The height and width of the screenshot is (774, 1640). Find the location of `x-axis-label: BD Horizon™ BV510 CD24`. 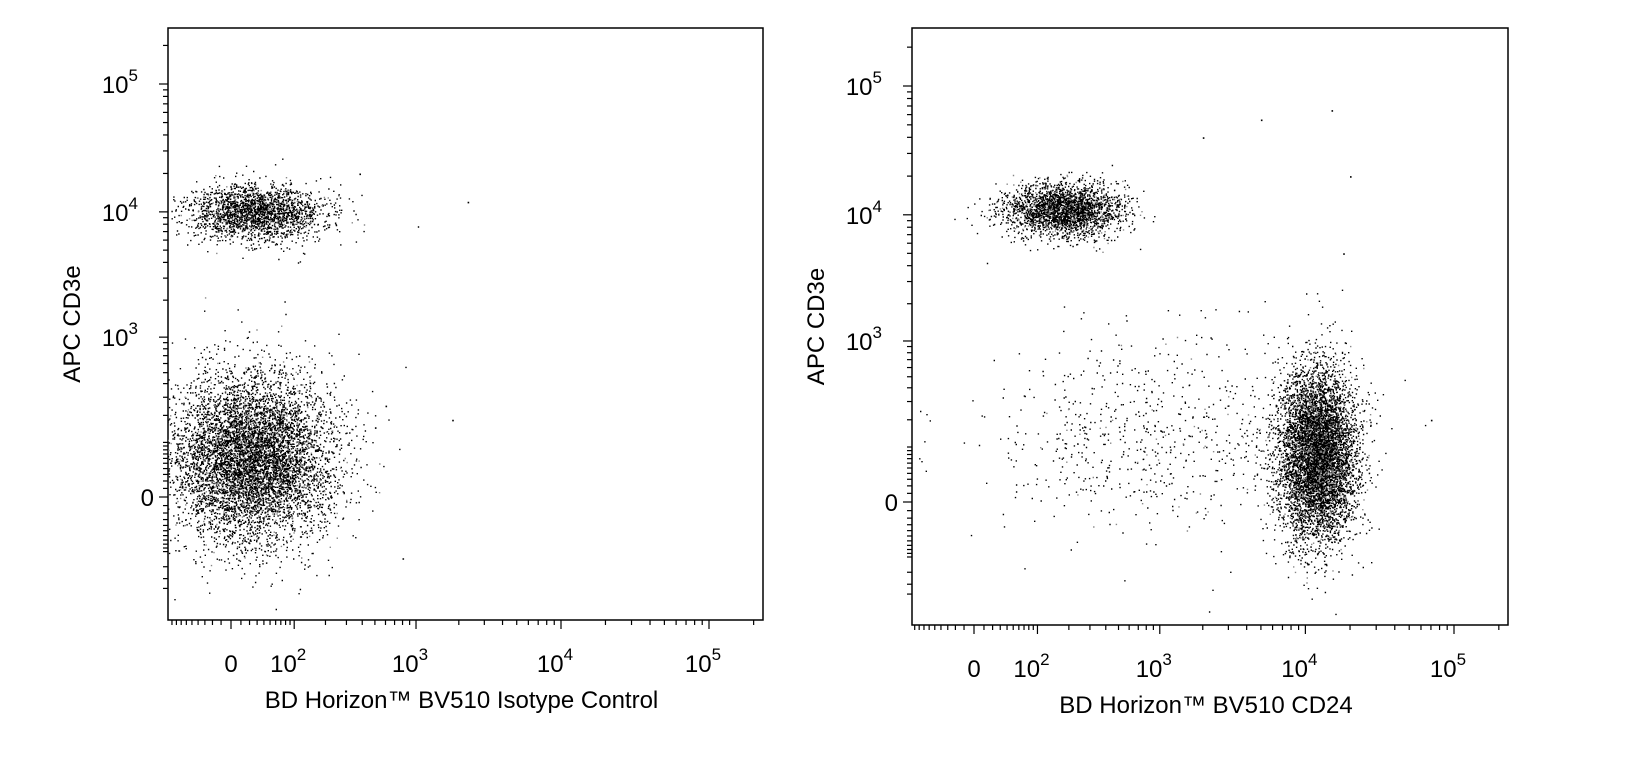

x-axis-label: BD Horizon™ BV510 CD24 is located at coordinates (1205, 705).